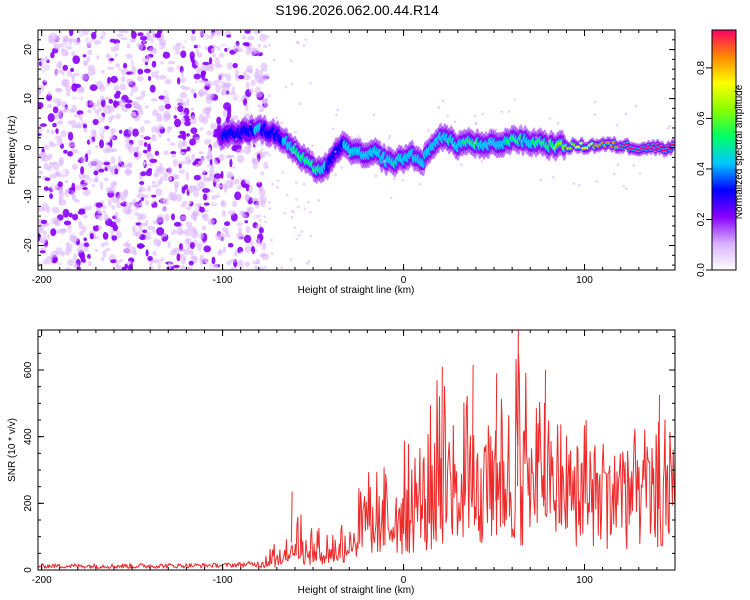 The height and width of the screenshot is (600, 750). Describe the element at coordinates (28, 369) in the screenshot. I see `snr-y-tick-label: 600` at that location.